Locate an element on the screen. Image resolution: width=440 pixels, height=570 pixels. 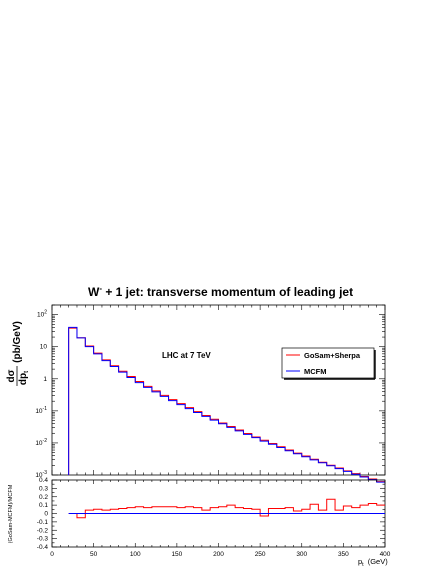
y-tick-exponent: -2 is located at coordinates (45, 441).